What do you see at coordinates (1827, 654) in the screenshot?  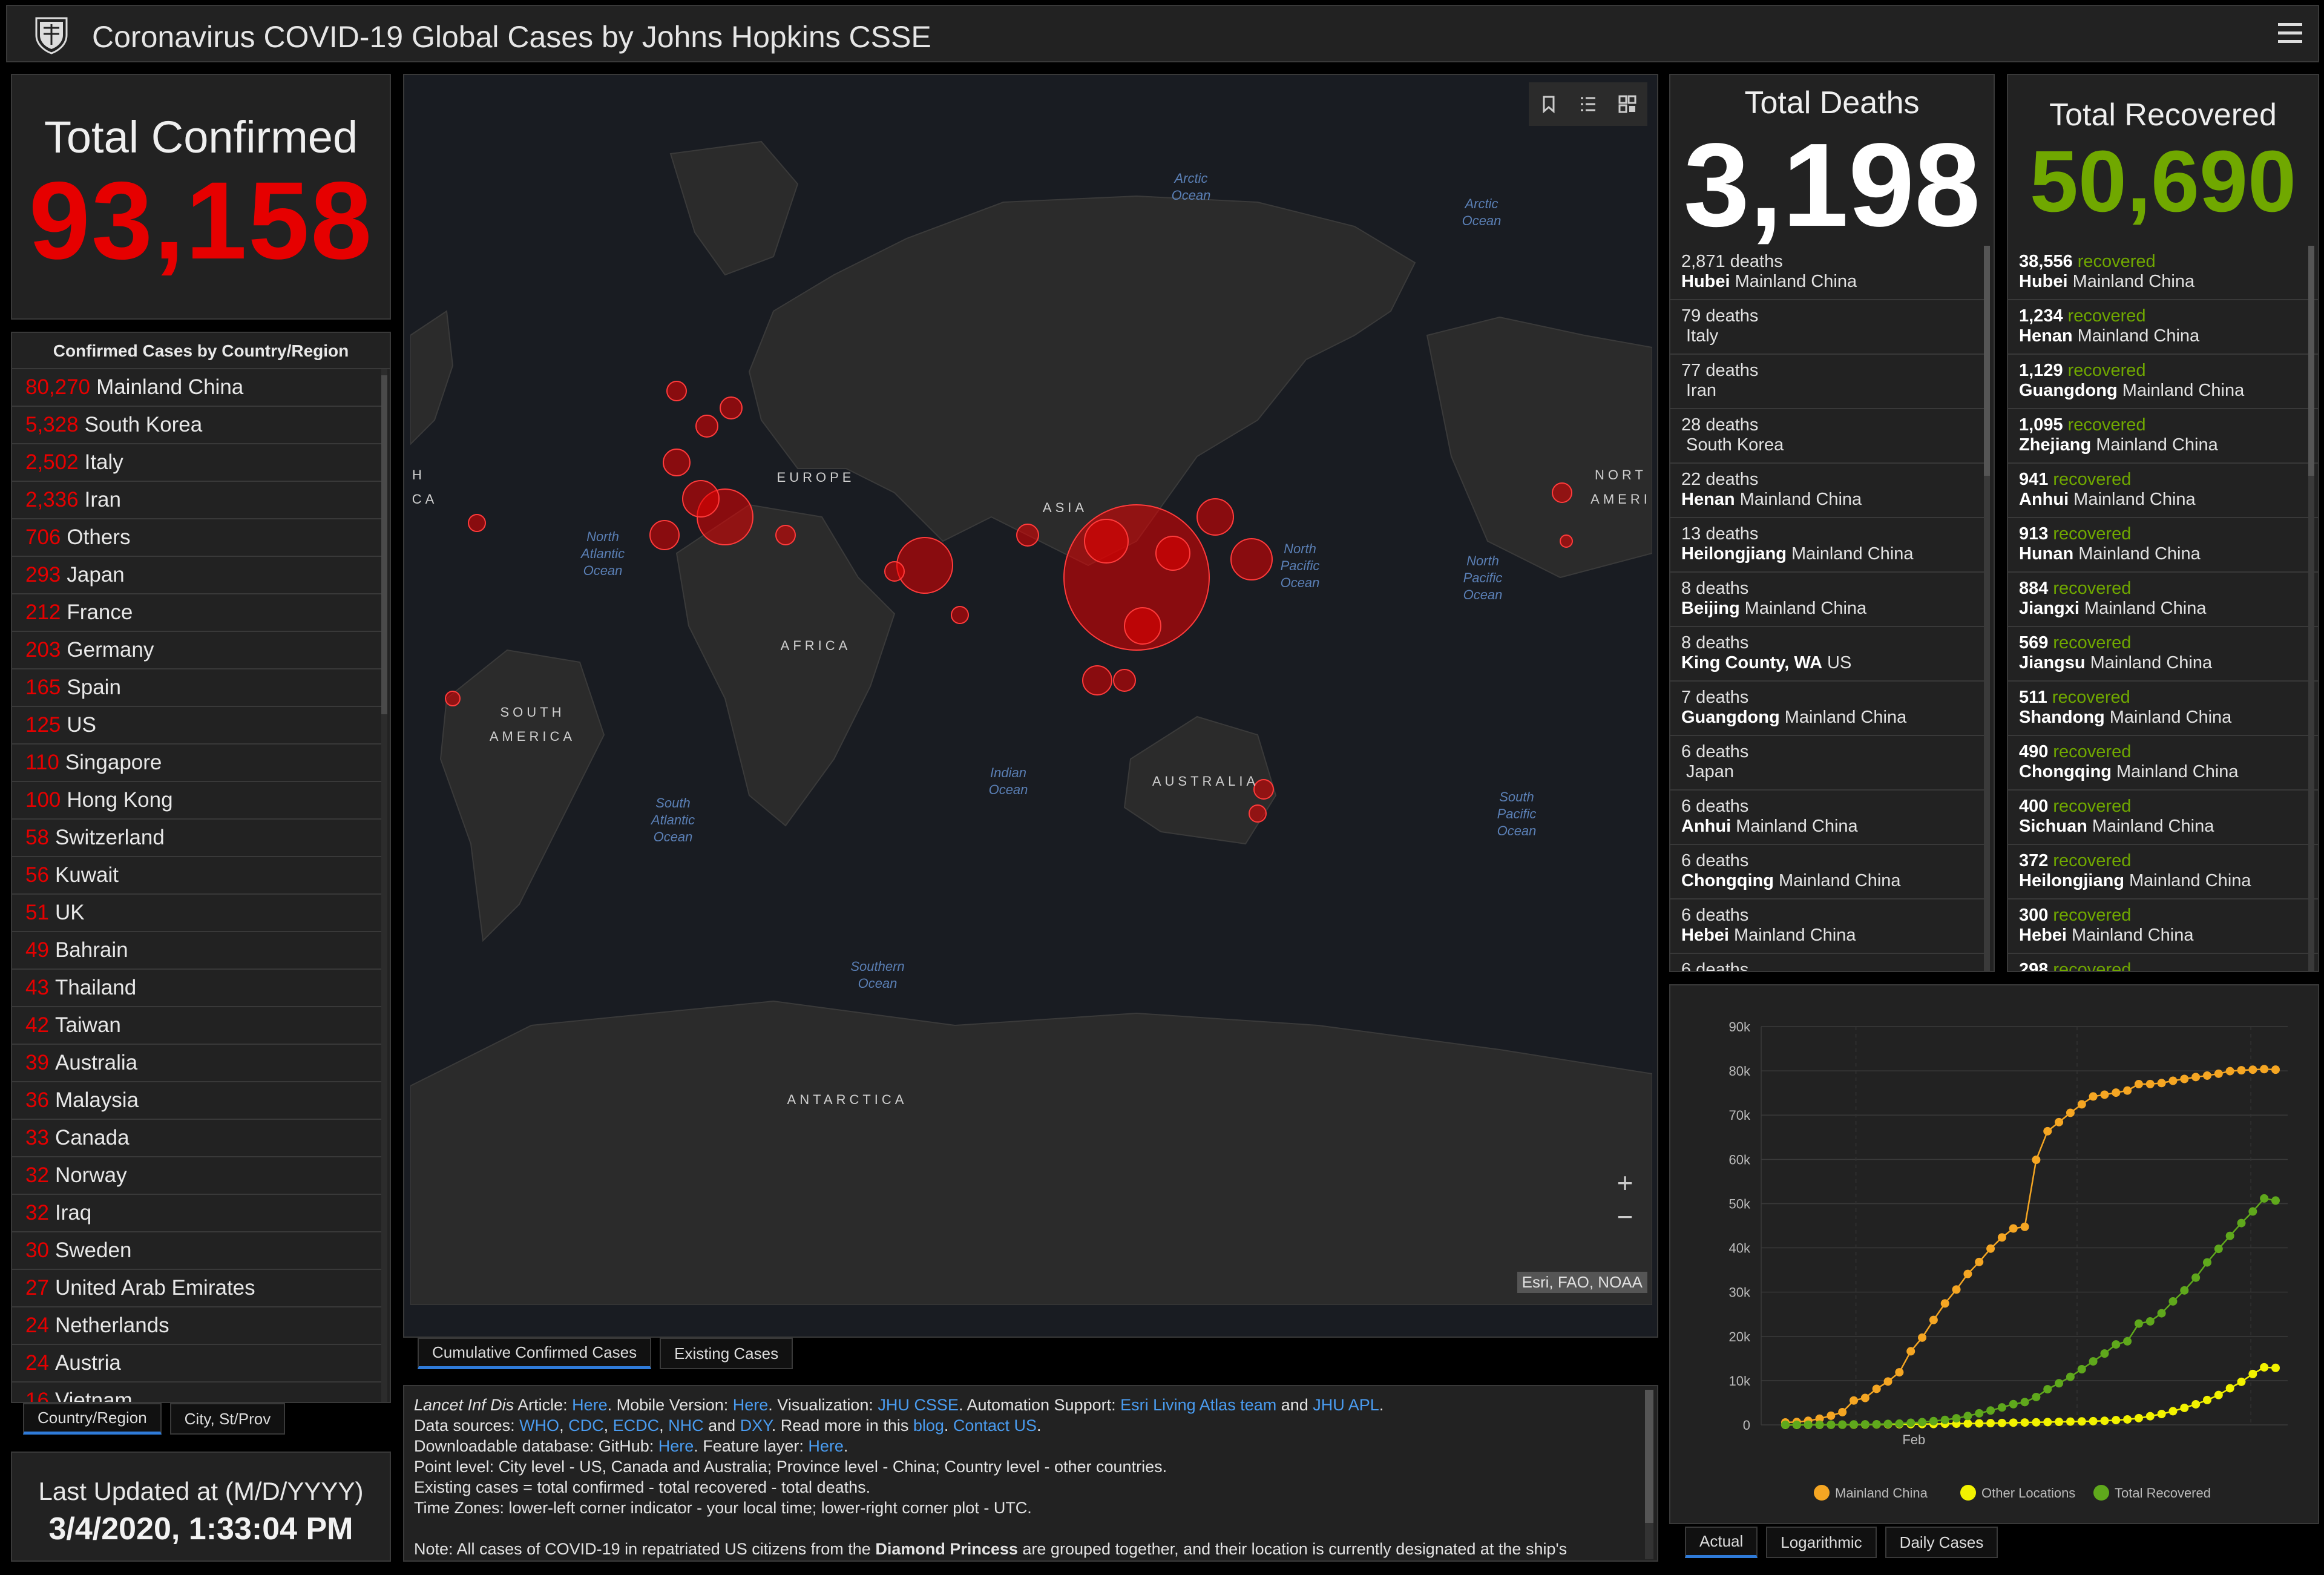 I see `deaths-row: 8 deaths King County, WA US` at bounding box center [1827, 654].